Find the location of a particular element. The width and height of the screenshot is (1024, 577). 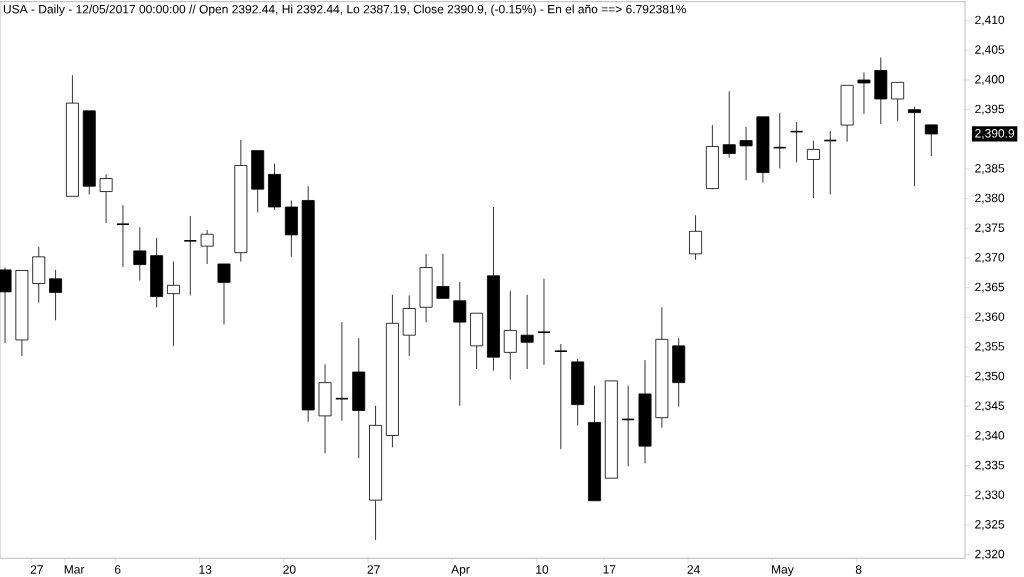

y-tick-label: 2,405 is located at coordinates (990, 50).